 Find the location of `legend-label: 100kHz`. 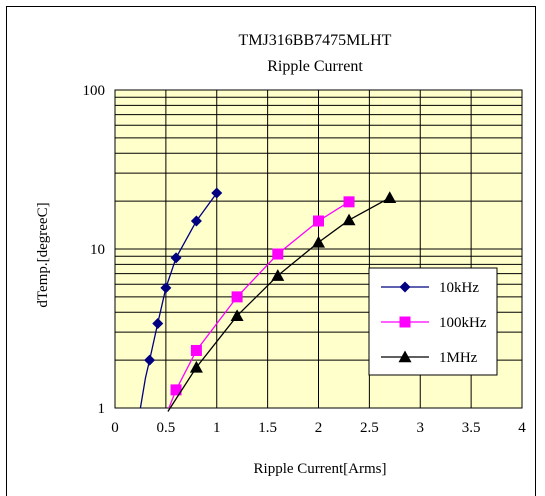

legend-label: 100kHz is located at coordinates (463, 323).